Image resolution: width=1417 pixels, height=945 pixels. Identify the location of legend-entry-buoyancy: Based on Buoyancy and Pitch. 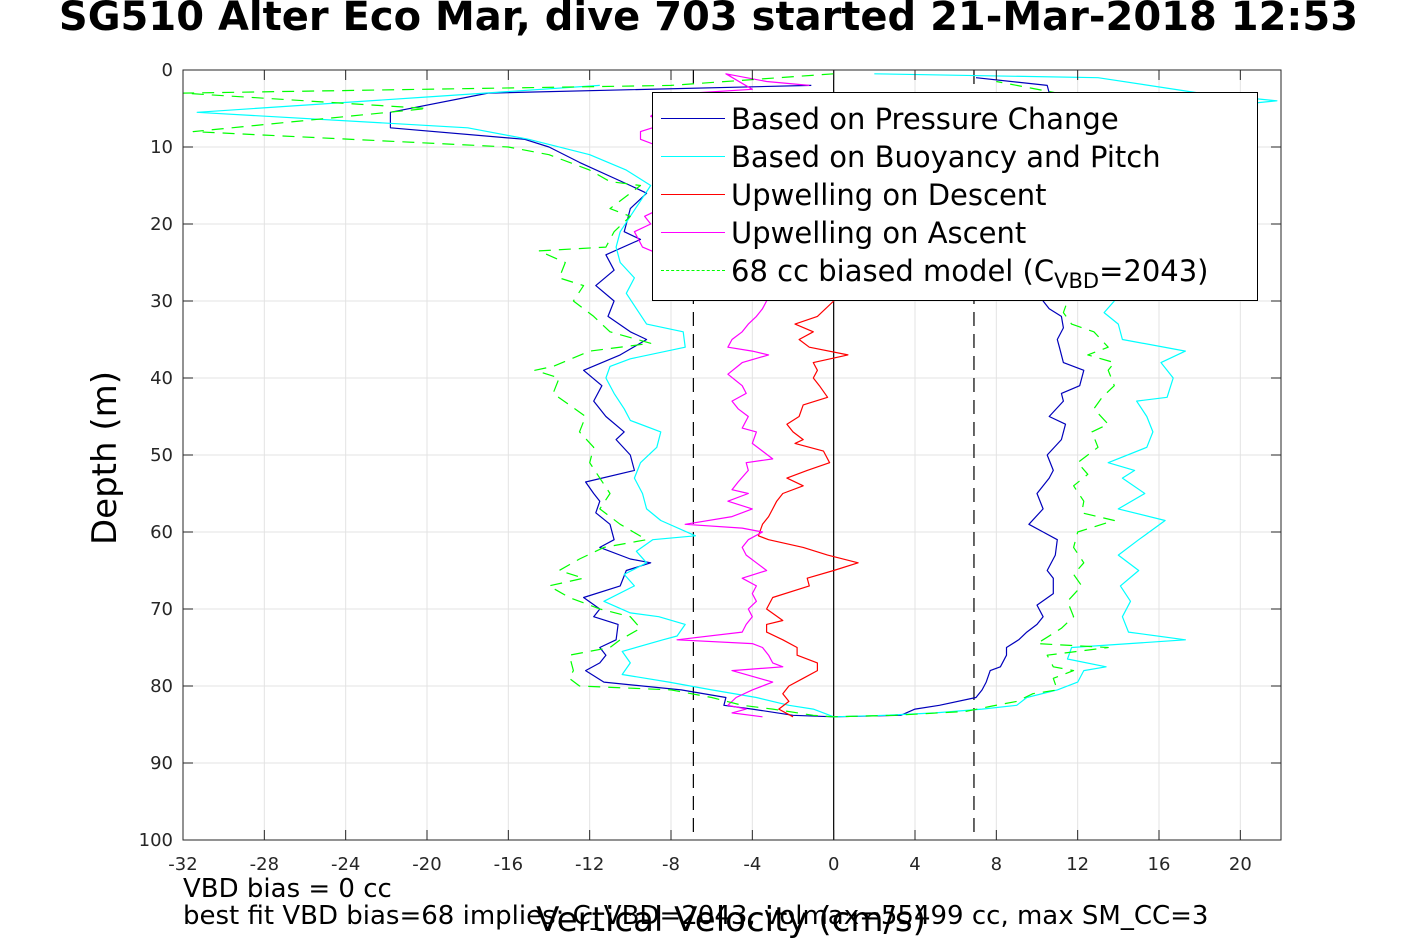
(953, 156).